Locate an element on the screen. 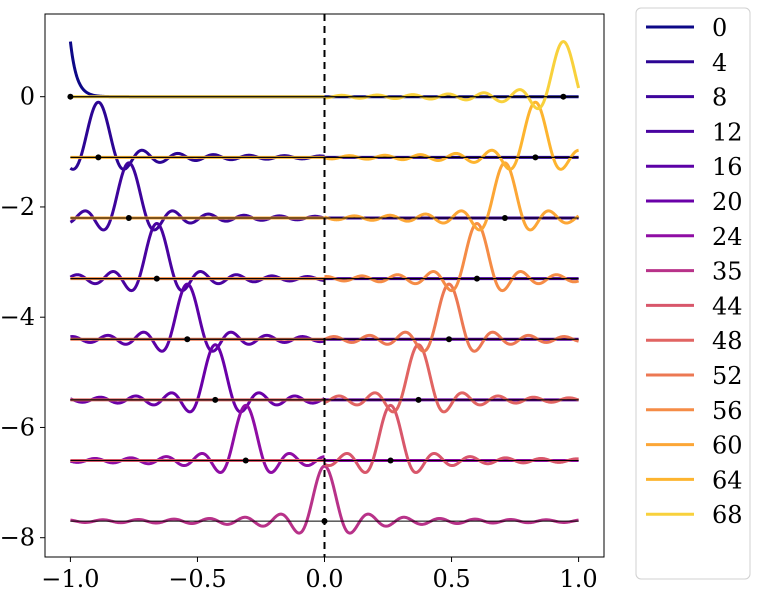  legend-label-20: 20 is located at coordinates (727, 202).